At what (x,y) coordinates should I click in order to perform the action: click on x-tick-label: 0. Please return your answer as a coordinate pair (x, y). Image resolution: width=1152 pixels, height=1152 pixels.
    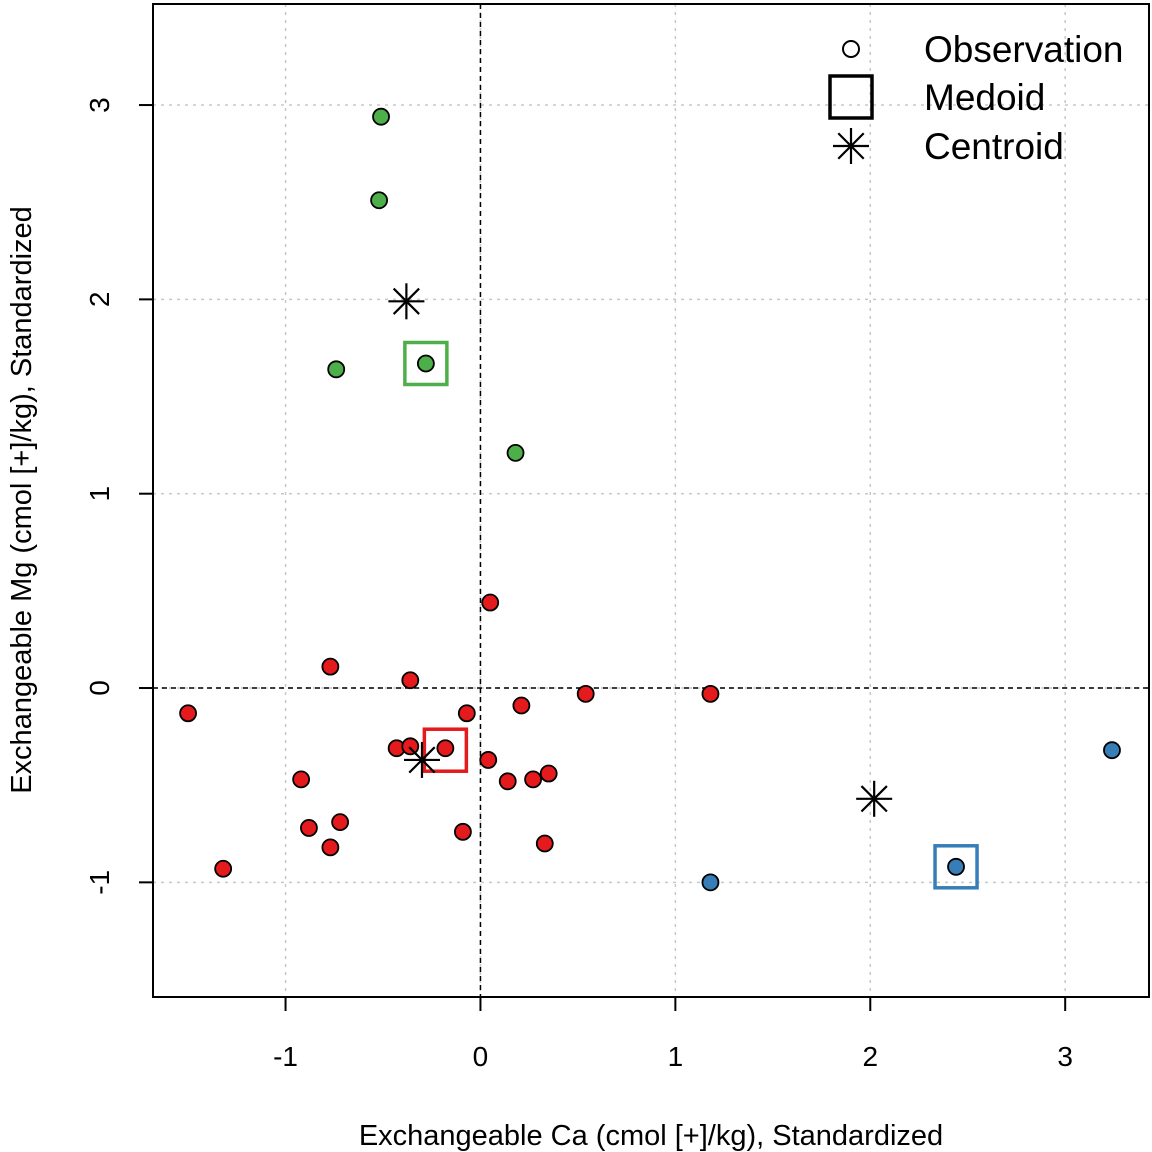
    Looking at the image, I should click on (481, 1056).